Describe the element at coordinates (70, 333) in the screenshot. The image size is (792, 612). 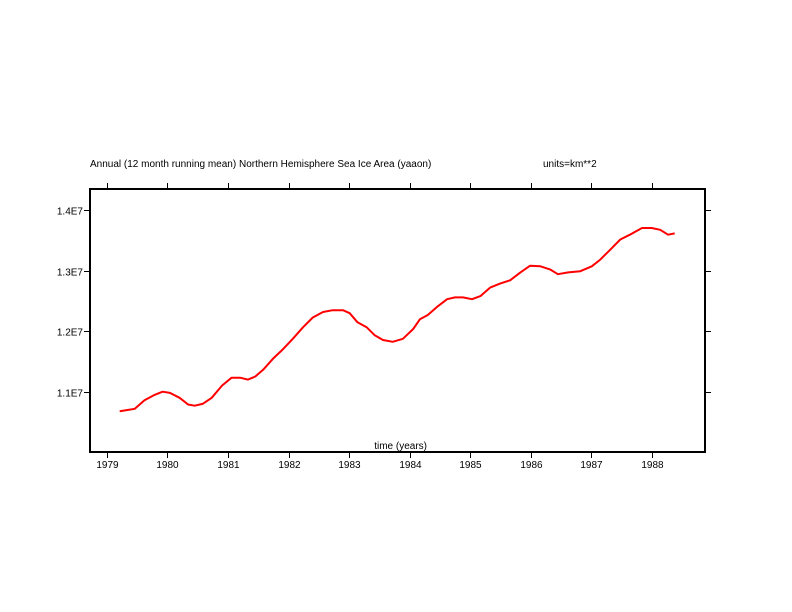
I see `y-tick-label: 1.2E7` at that location.